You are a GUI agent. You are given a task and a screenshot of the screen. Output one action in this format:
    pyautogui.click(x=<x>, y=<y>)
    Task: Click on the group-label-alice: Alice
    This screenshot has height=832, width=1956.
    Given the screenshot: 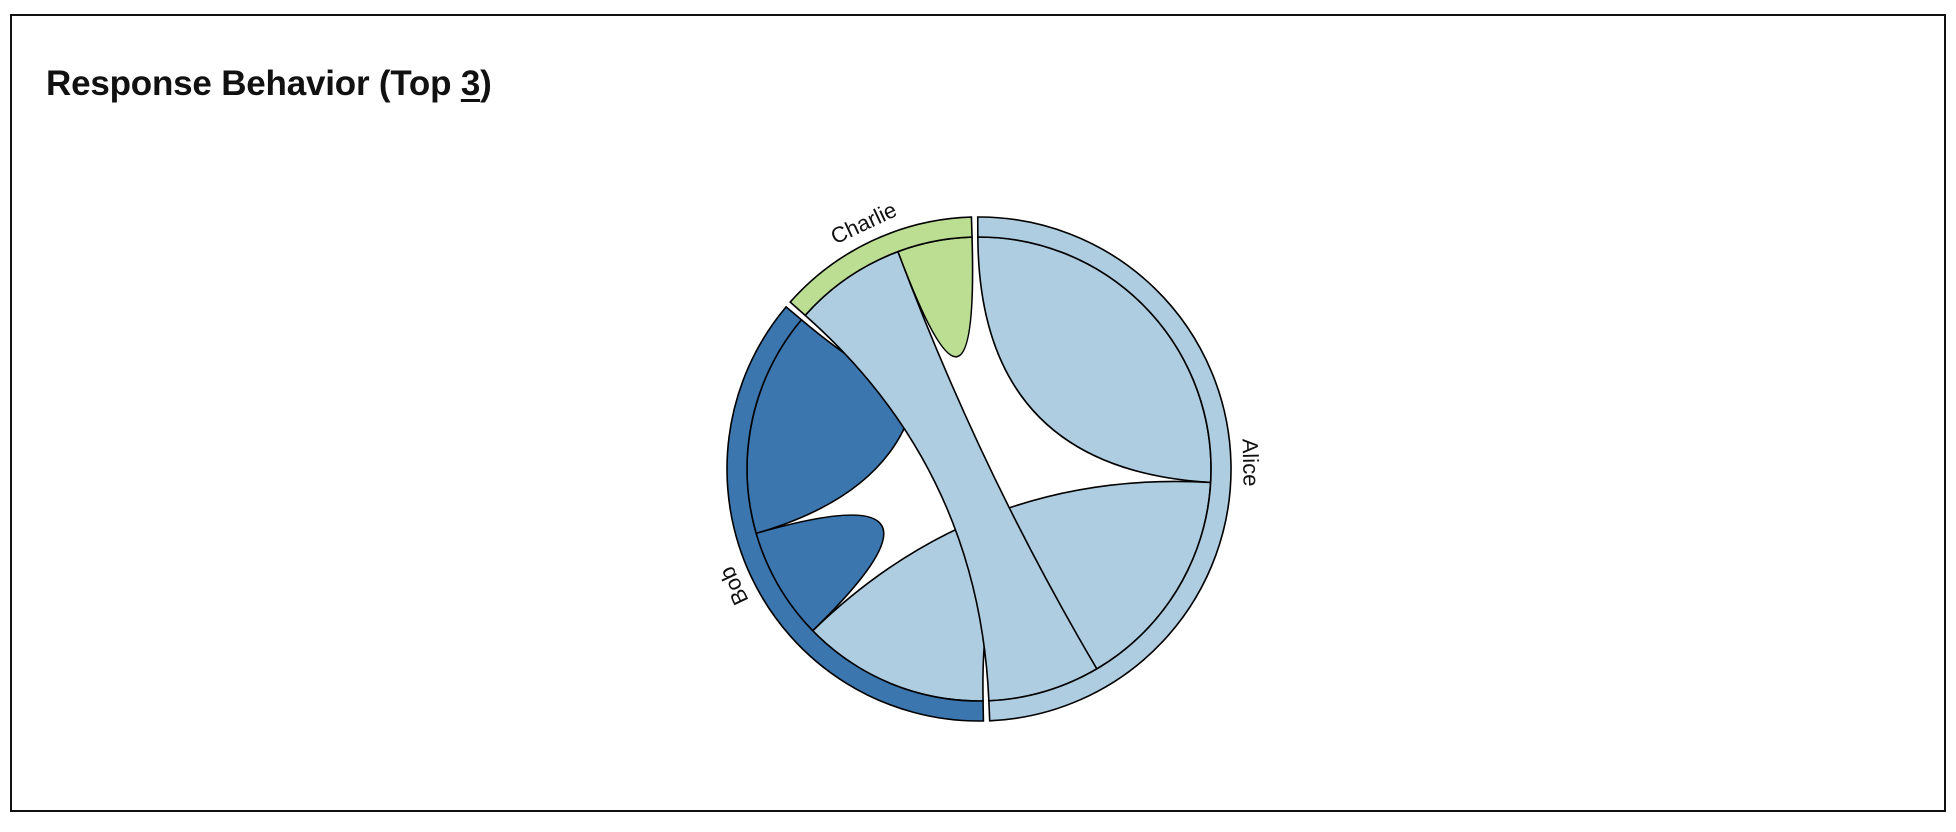 What is the action you would take?
    pyautogui.click(x=1251, y=462)
    